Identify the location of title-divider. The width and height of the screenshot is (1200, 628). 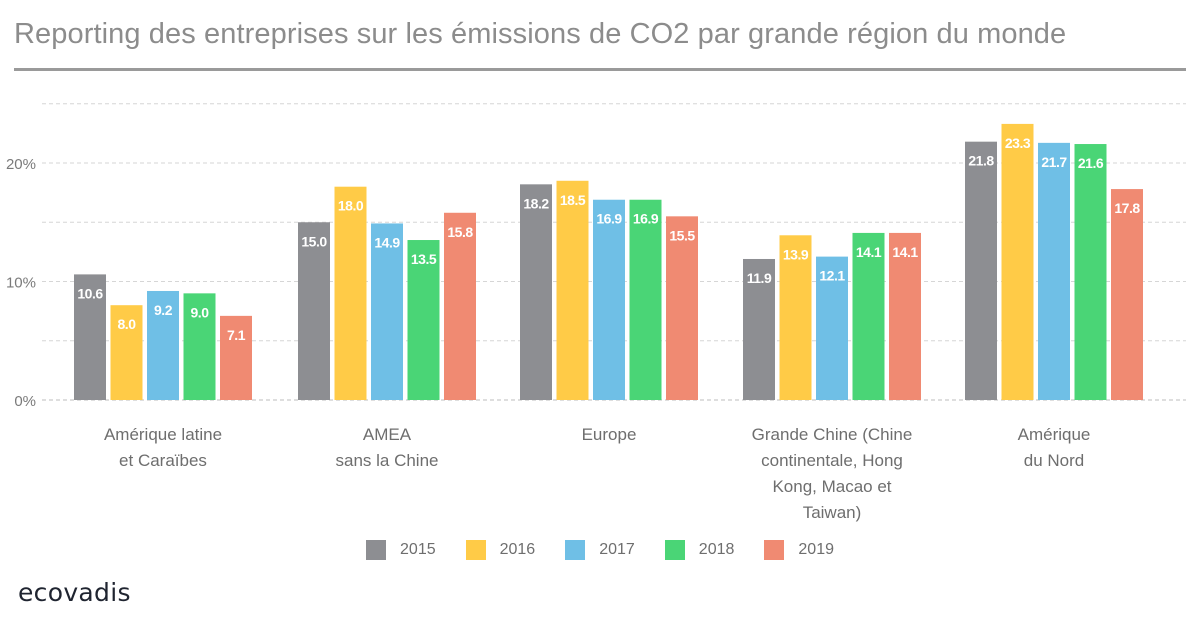
(600, 69).